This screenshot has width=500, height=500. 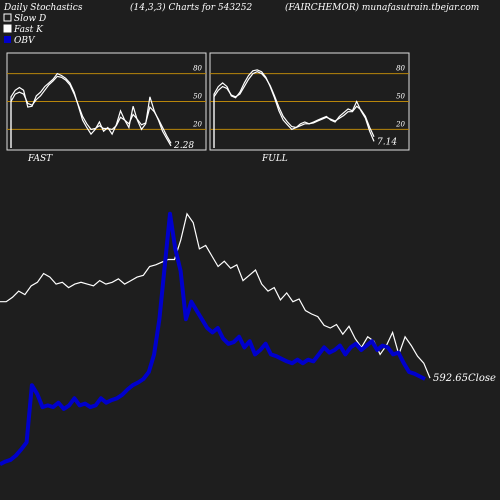 What do you see at coordinates (43, 8) in the screenshot?
I see `header-left-title: Daily Stochastics` at bounding box center [43, 8].